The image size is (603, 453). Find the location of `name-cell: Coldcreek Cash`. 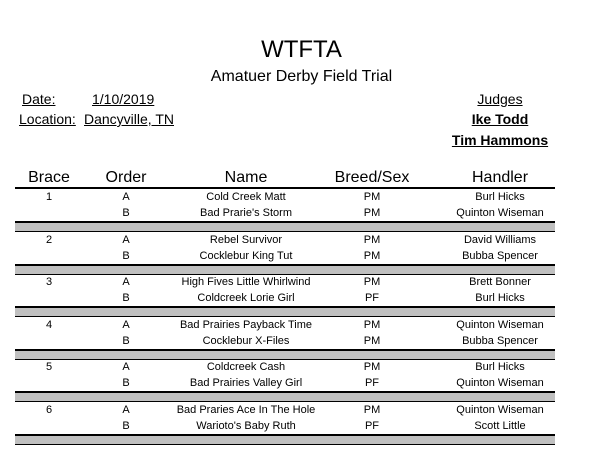

name-cell: Coldcreek Cash is located at coordinates (246, 367).